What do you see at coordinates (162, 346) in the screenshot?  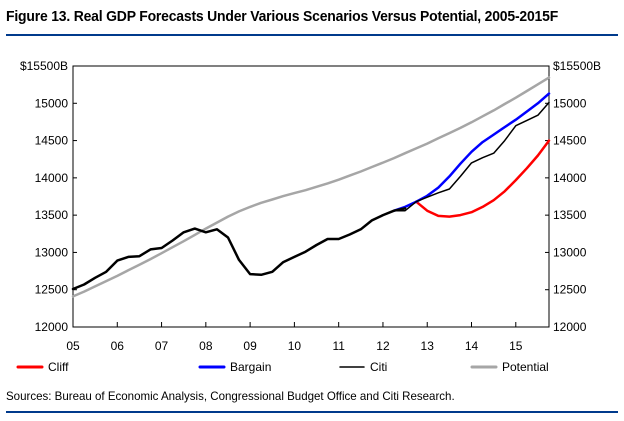 I see `x-tick-label: 07` at bounding box center [162, 346].